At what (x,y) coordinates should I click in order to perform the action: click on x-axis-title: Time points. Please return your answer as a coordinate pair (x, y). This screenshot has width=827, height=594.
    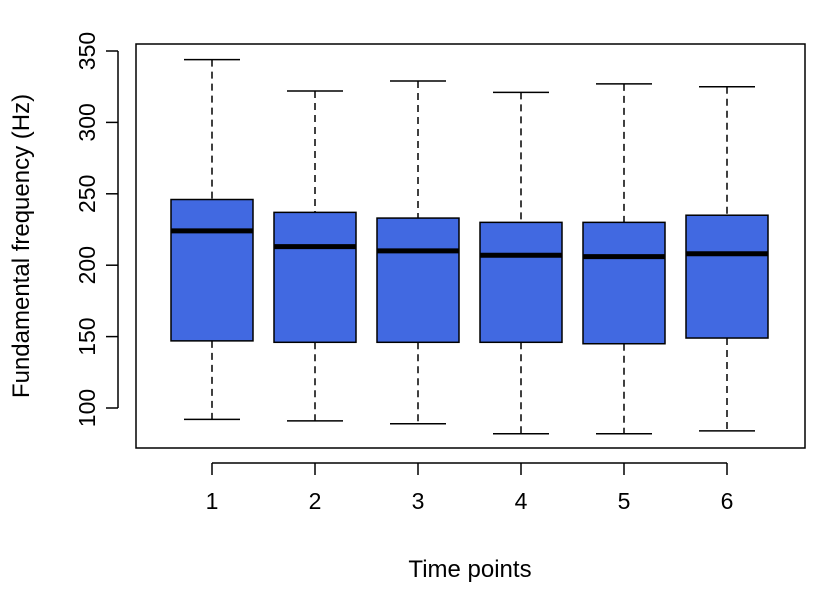
    Looking at the image, I should click on (469, 569).